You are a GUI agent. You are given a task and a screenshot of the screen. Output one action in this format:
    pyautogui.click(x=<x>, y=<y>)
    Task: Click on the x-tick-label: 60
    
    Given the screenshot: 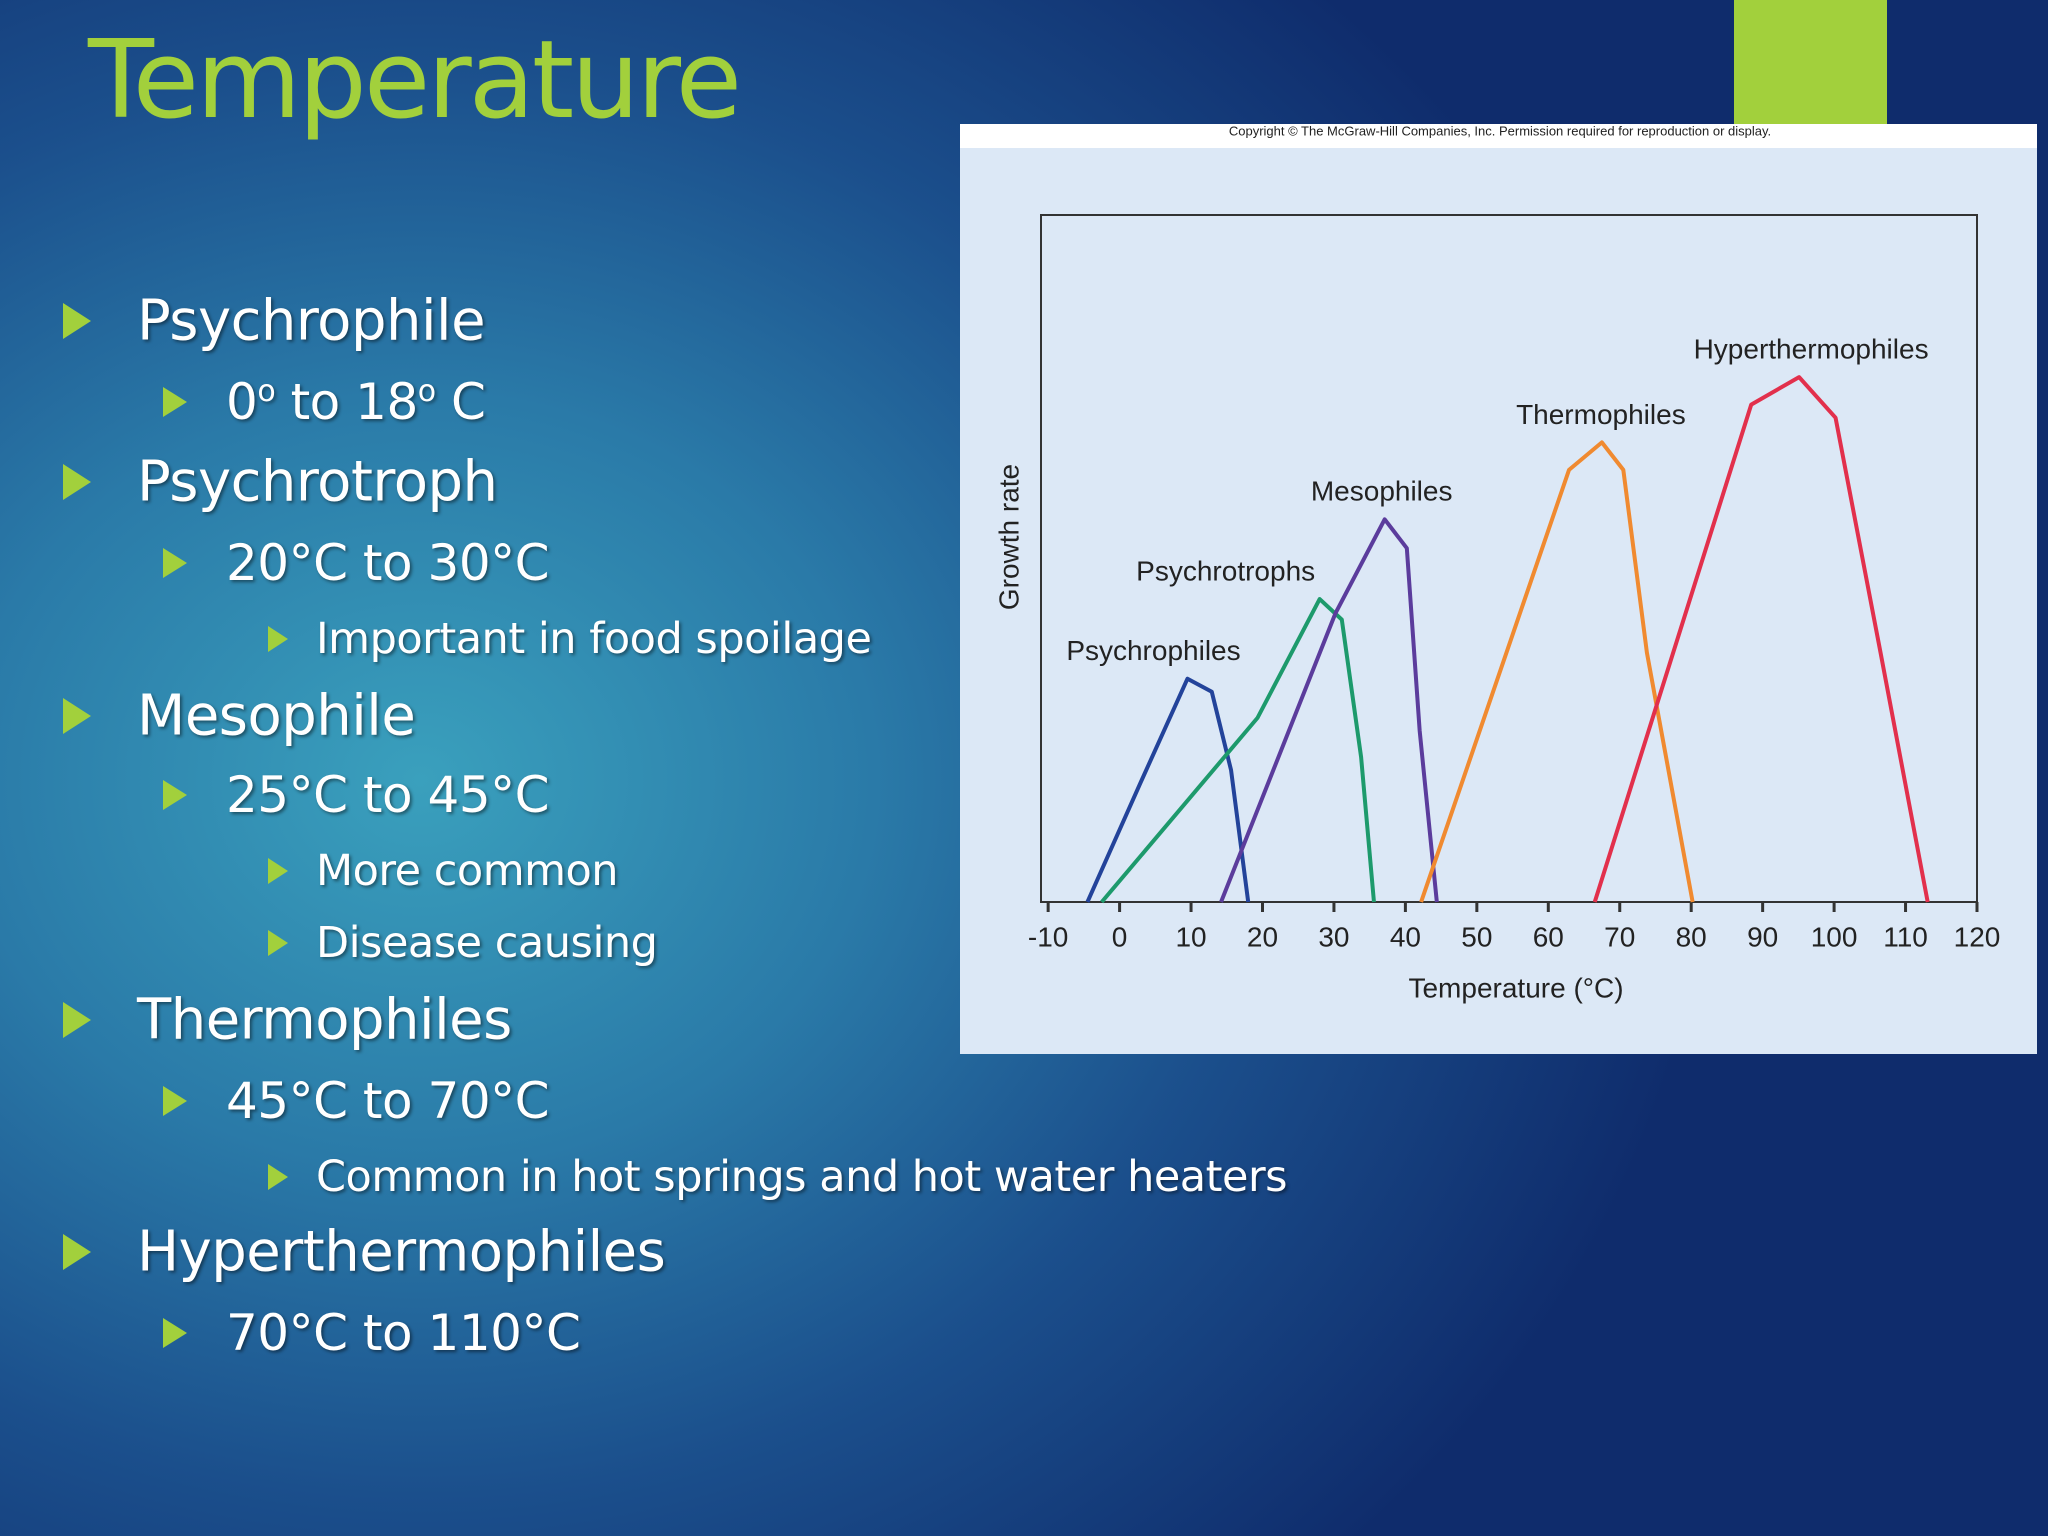 What is the action you would take?
    pyautogui.click(x=1548, y=936)
    